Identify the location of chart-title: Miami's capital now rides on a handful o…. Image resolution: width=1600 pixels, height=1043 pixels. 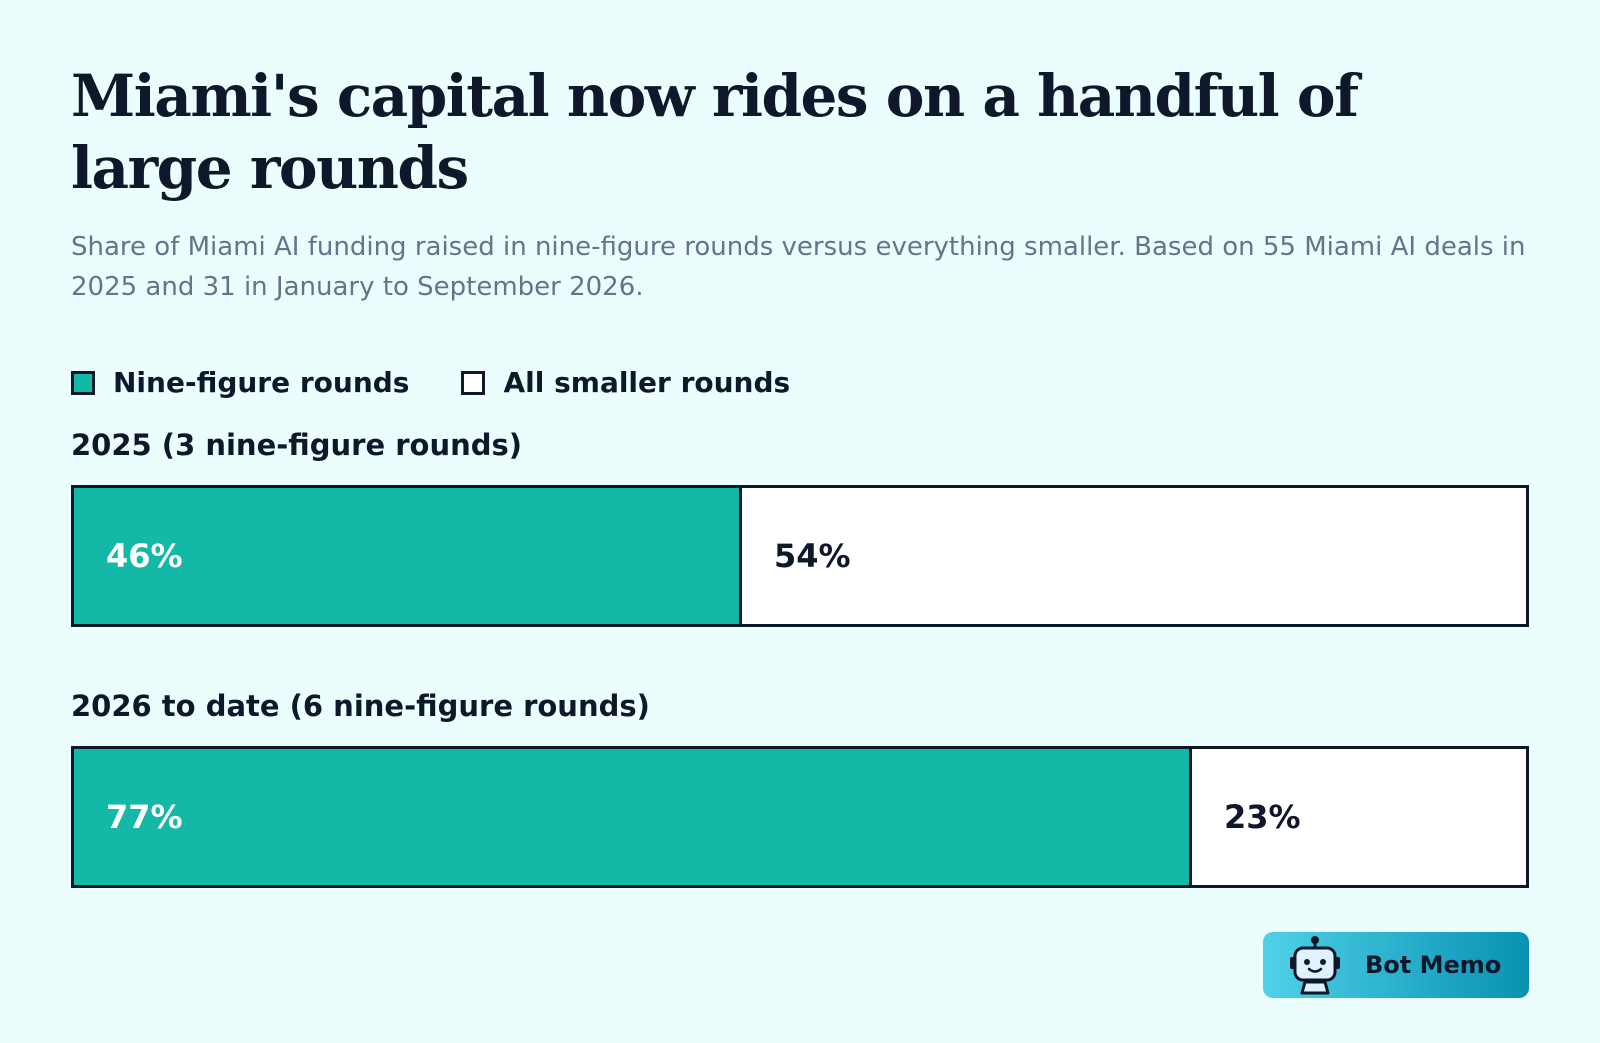
(715, 132).